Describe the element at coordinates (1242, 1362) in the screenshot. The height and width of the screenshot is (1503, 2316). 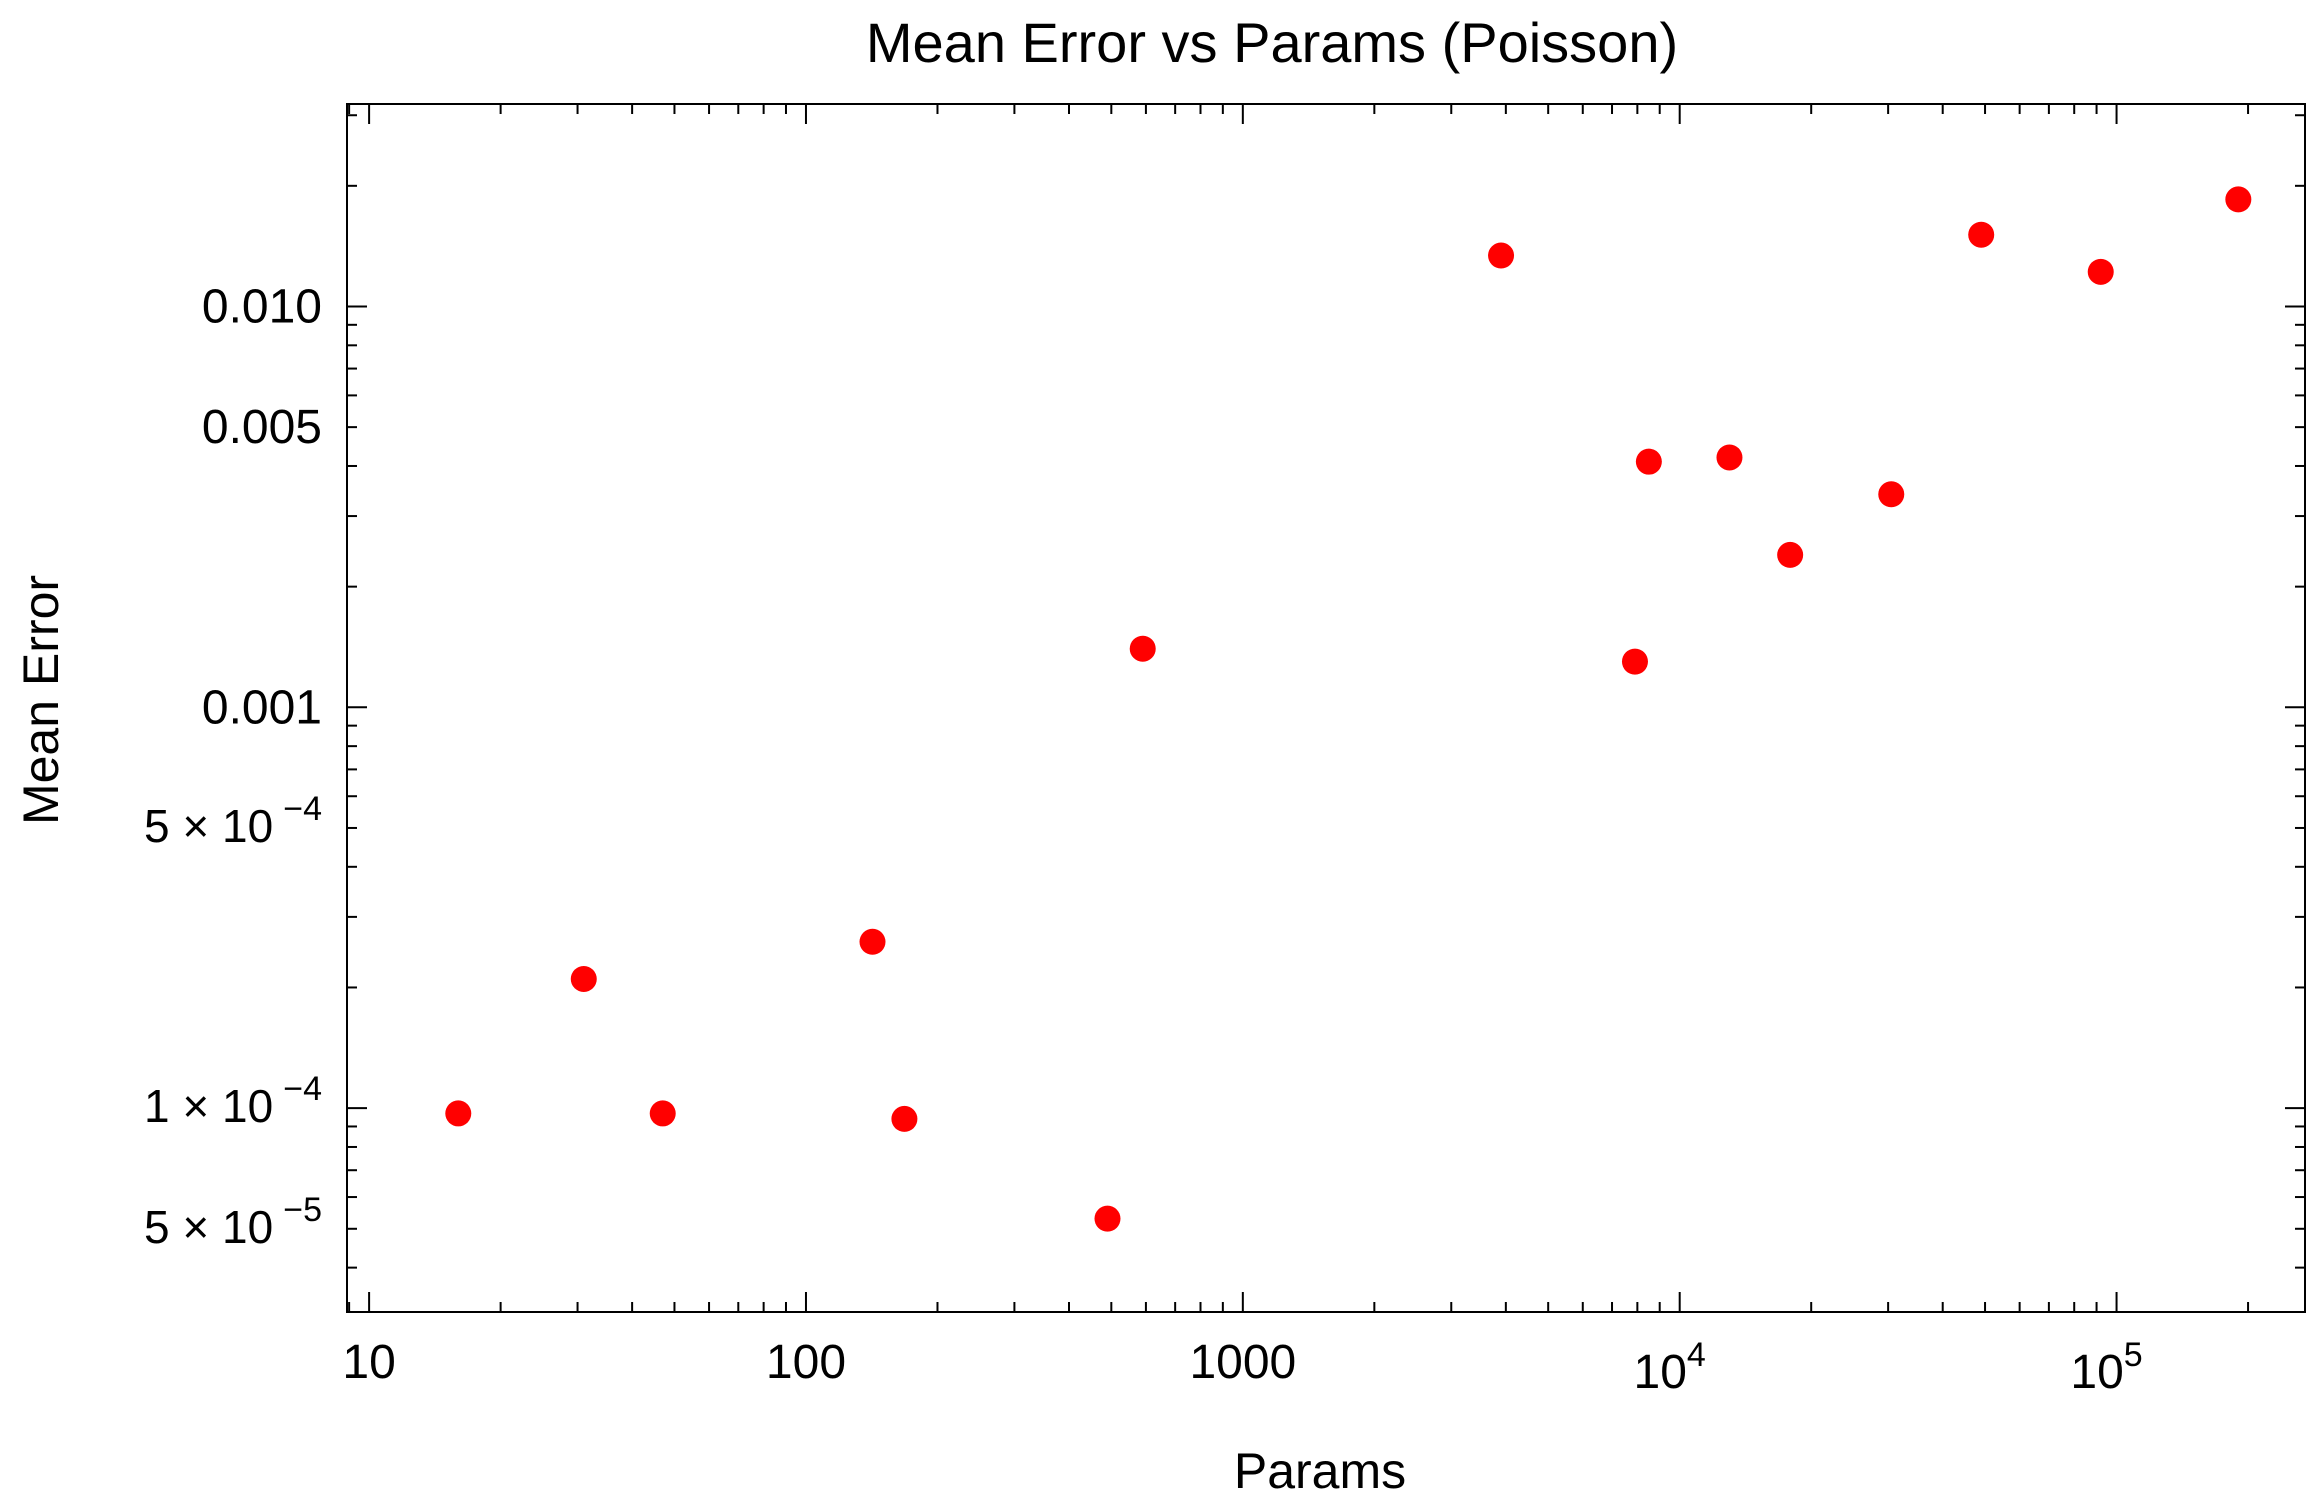
I see `x-tick-label: 1000` at that location.